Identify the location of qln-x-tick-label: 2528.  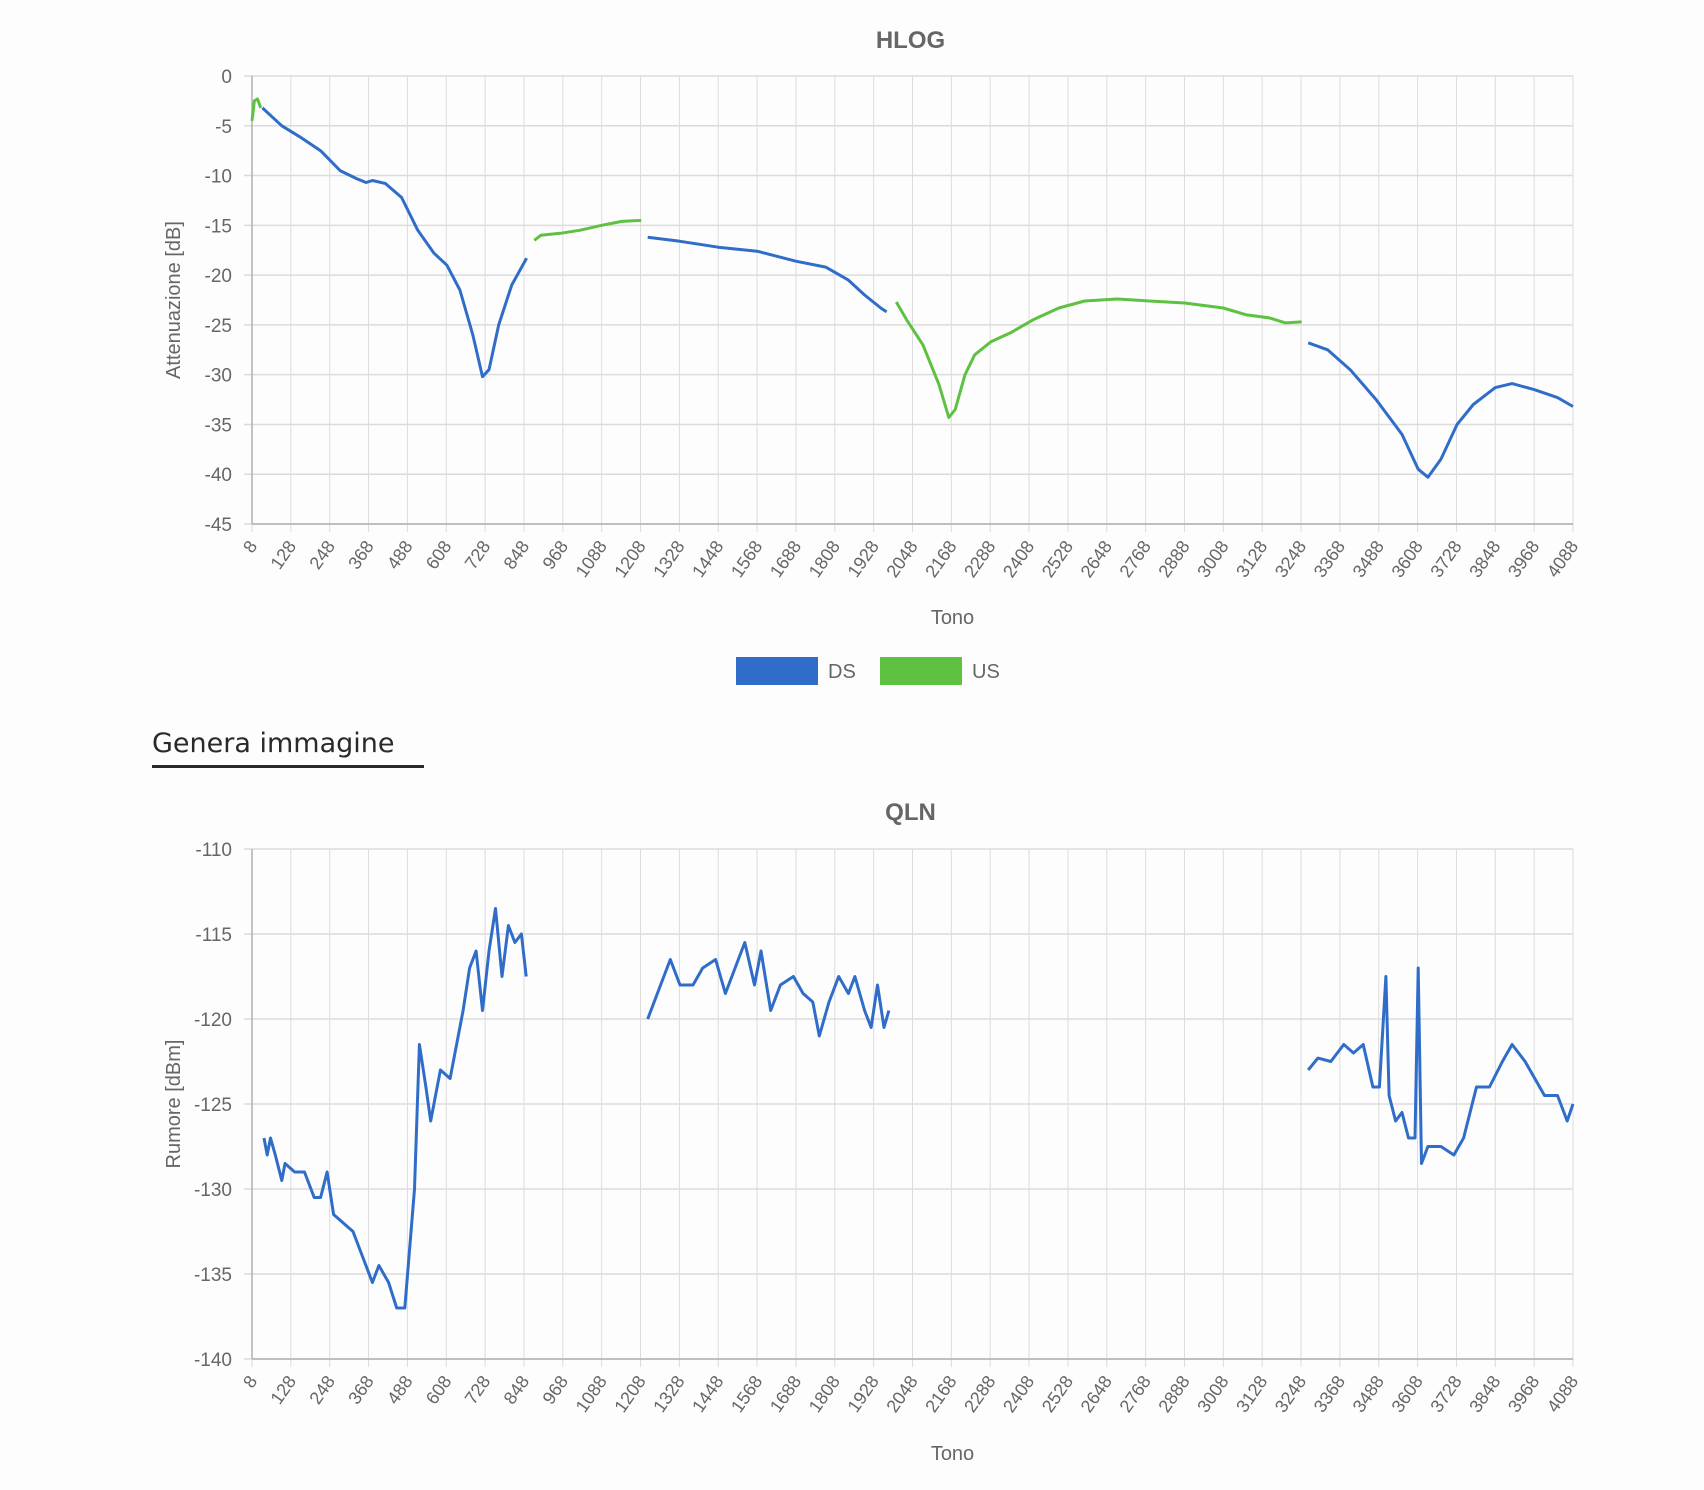
(1057, 1394).